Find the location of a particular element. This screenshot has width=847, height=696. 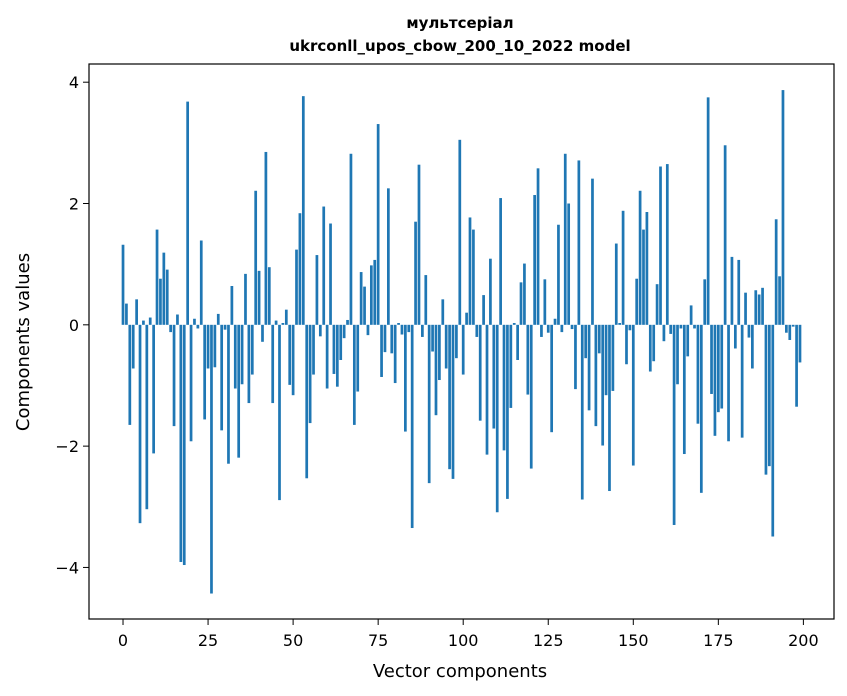

x-tick-label: 125 is located at coordinates (548, 640).